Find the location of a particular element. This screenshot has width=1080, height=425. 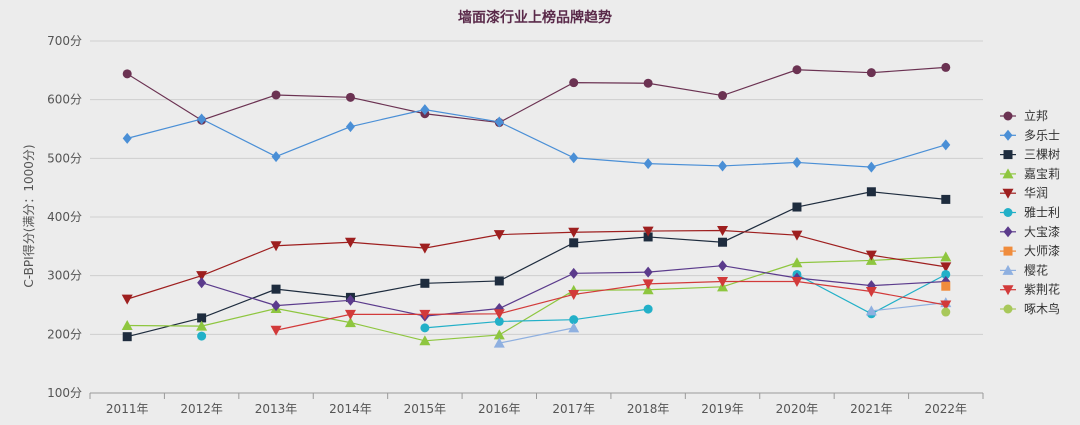

legend-label: 雅士利 is located at coordinates (1042, 212).